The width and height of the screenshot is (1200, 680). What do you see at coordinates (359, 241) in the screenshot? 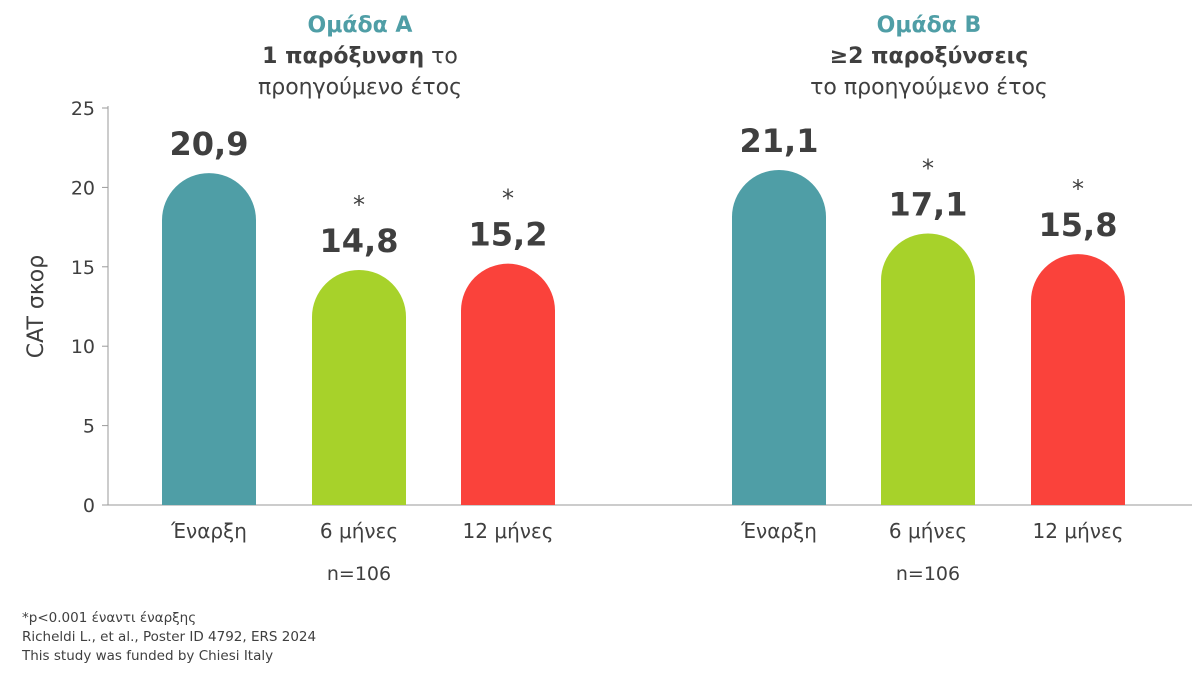
I see `data-label: 14,8` at bounding box center [359, 241].